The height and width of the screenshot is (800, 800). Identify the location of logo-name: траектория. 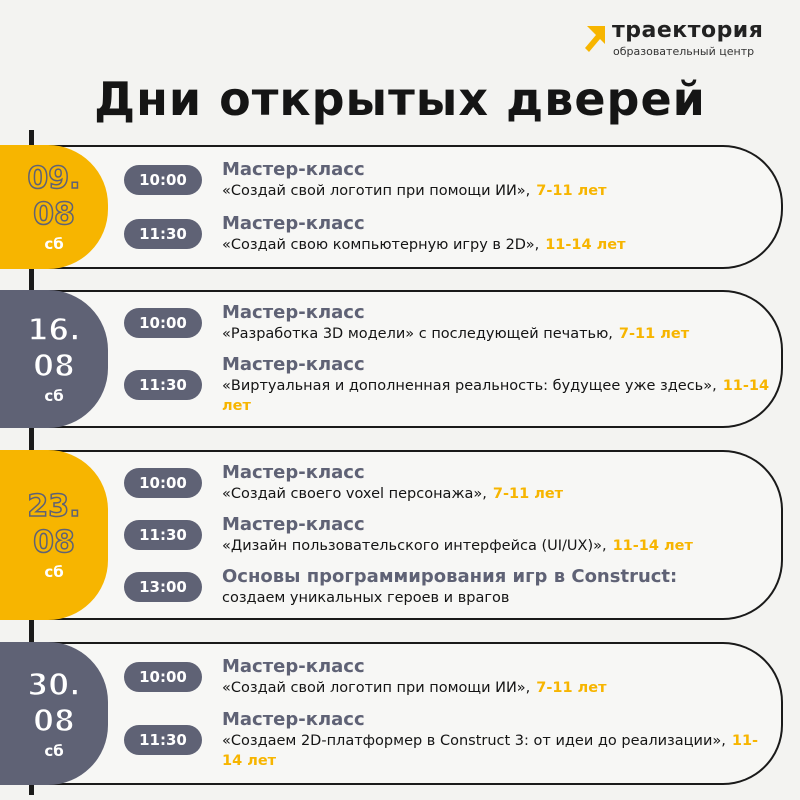
(688, 30).